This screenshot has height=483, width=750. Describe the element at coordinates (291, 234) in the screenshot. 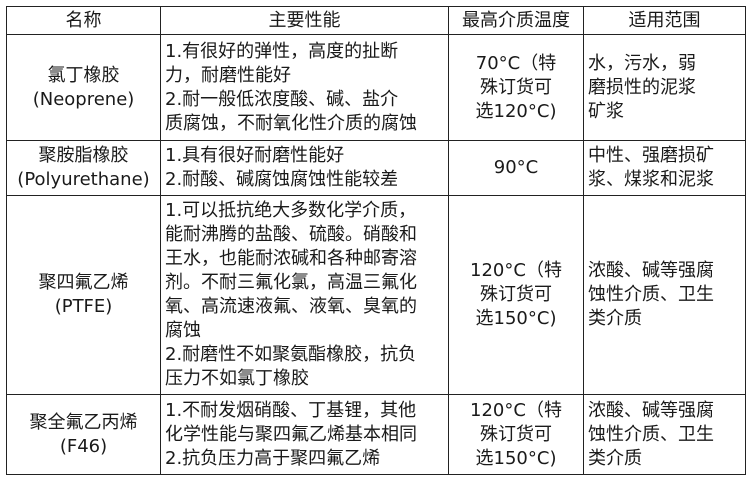

I see `performance-line: 能耐沸腾的盐酸、硫酸。硝酸和` at that location.